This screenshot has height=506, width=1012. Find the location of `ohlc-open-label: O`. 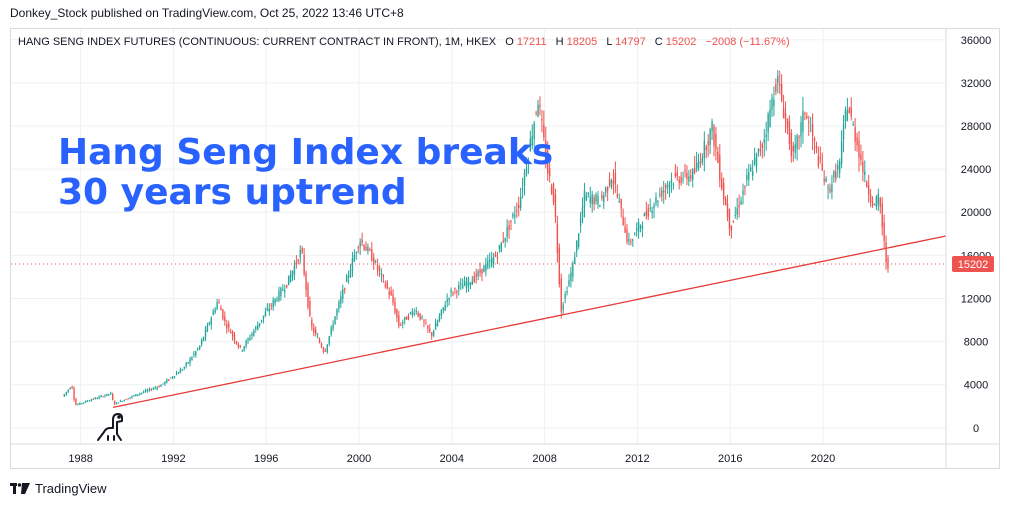

ohlc-open-label: O is located at coordinates (509, 42).